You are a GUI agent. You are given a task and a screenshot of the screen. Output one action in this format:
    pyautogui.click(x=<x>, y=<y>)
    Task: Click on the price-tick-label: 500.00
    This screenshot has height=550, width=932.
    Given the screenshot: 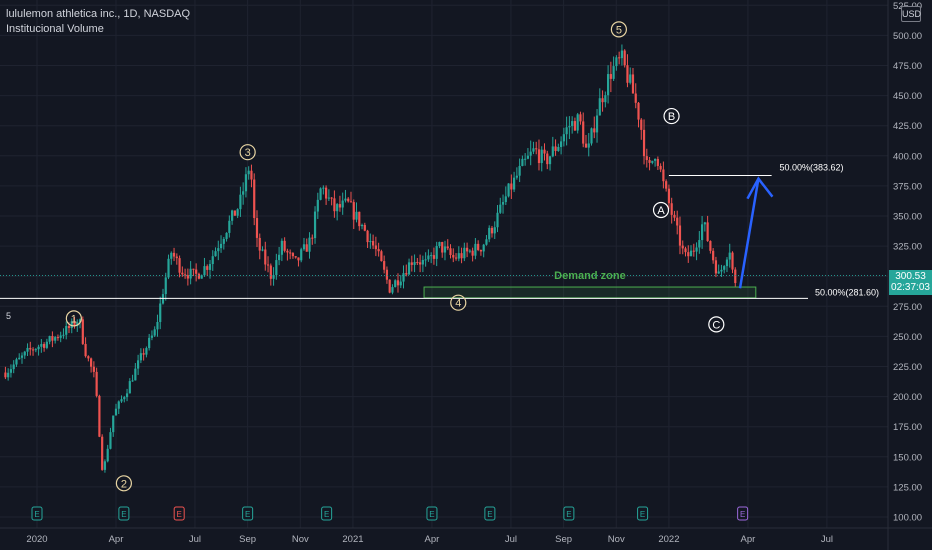 What is the action you would take?
    pyautogui.click(x=907, y=36)
    